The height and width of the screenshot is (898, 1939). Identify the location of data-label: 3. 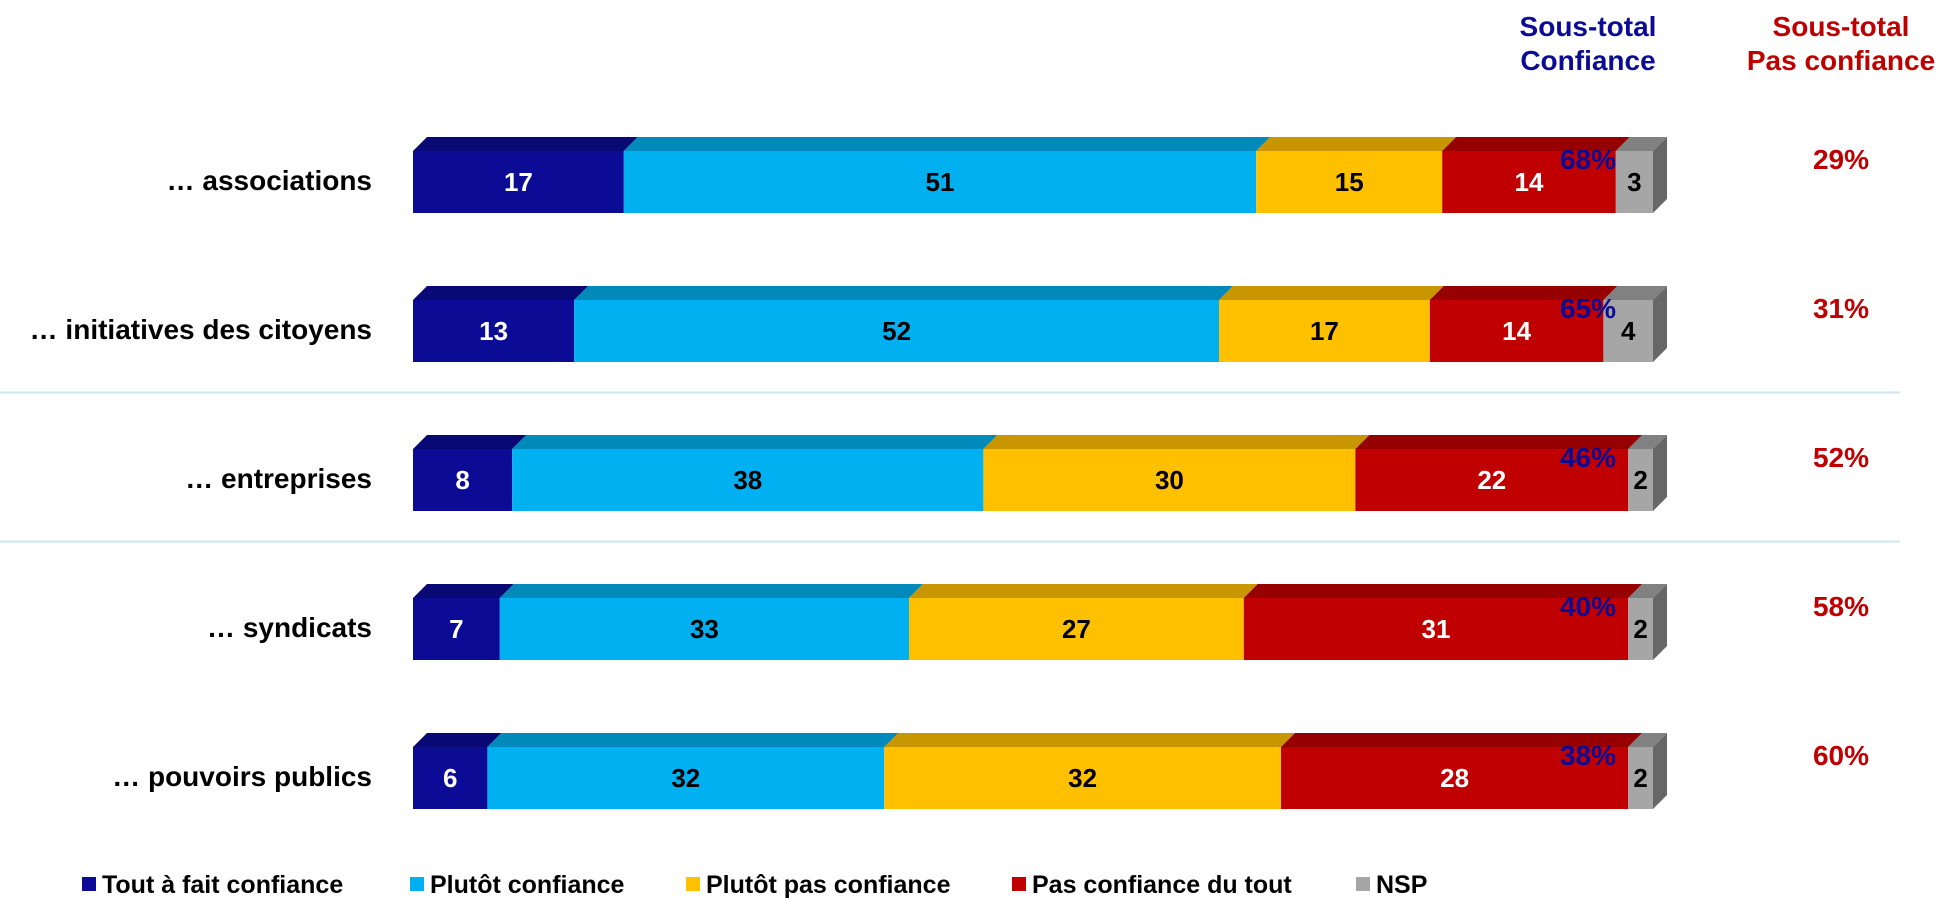
(1634, 182).